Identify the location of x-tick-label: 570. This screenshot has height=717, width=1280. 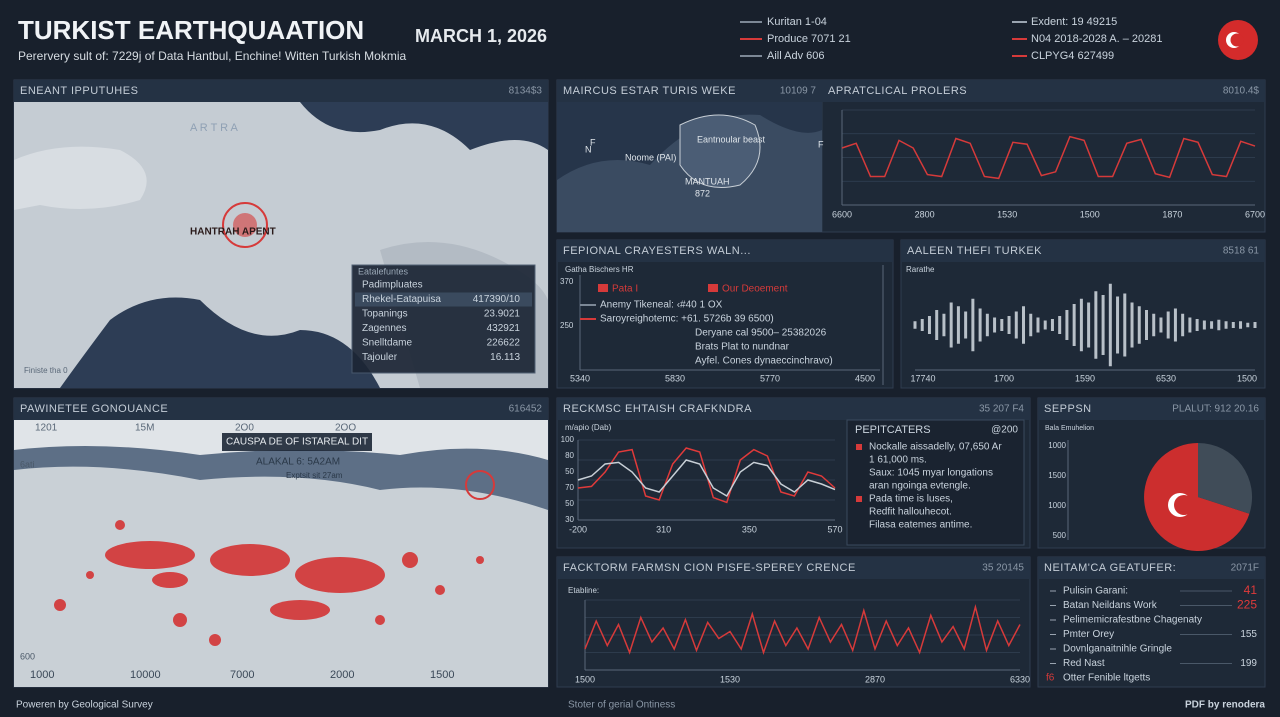
(834, 529).